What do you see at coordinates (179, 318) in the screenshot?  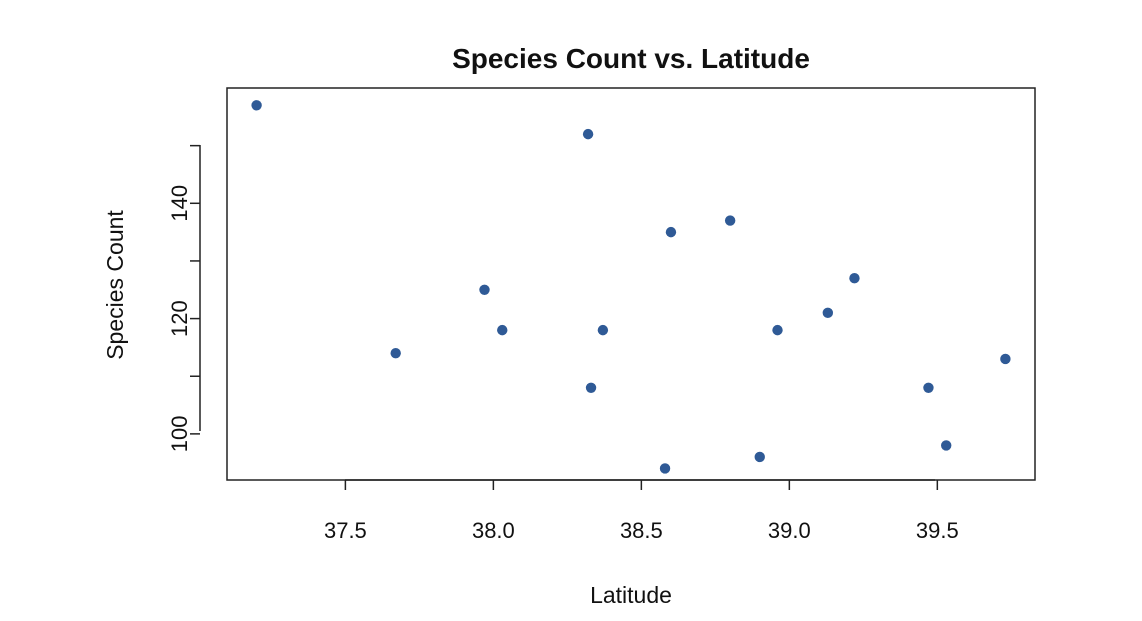 I see `y-tick-label: 120` at bounding box center [179, 318].